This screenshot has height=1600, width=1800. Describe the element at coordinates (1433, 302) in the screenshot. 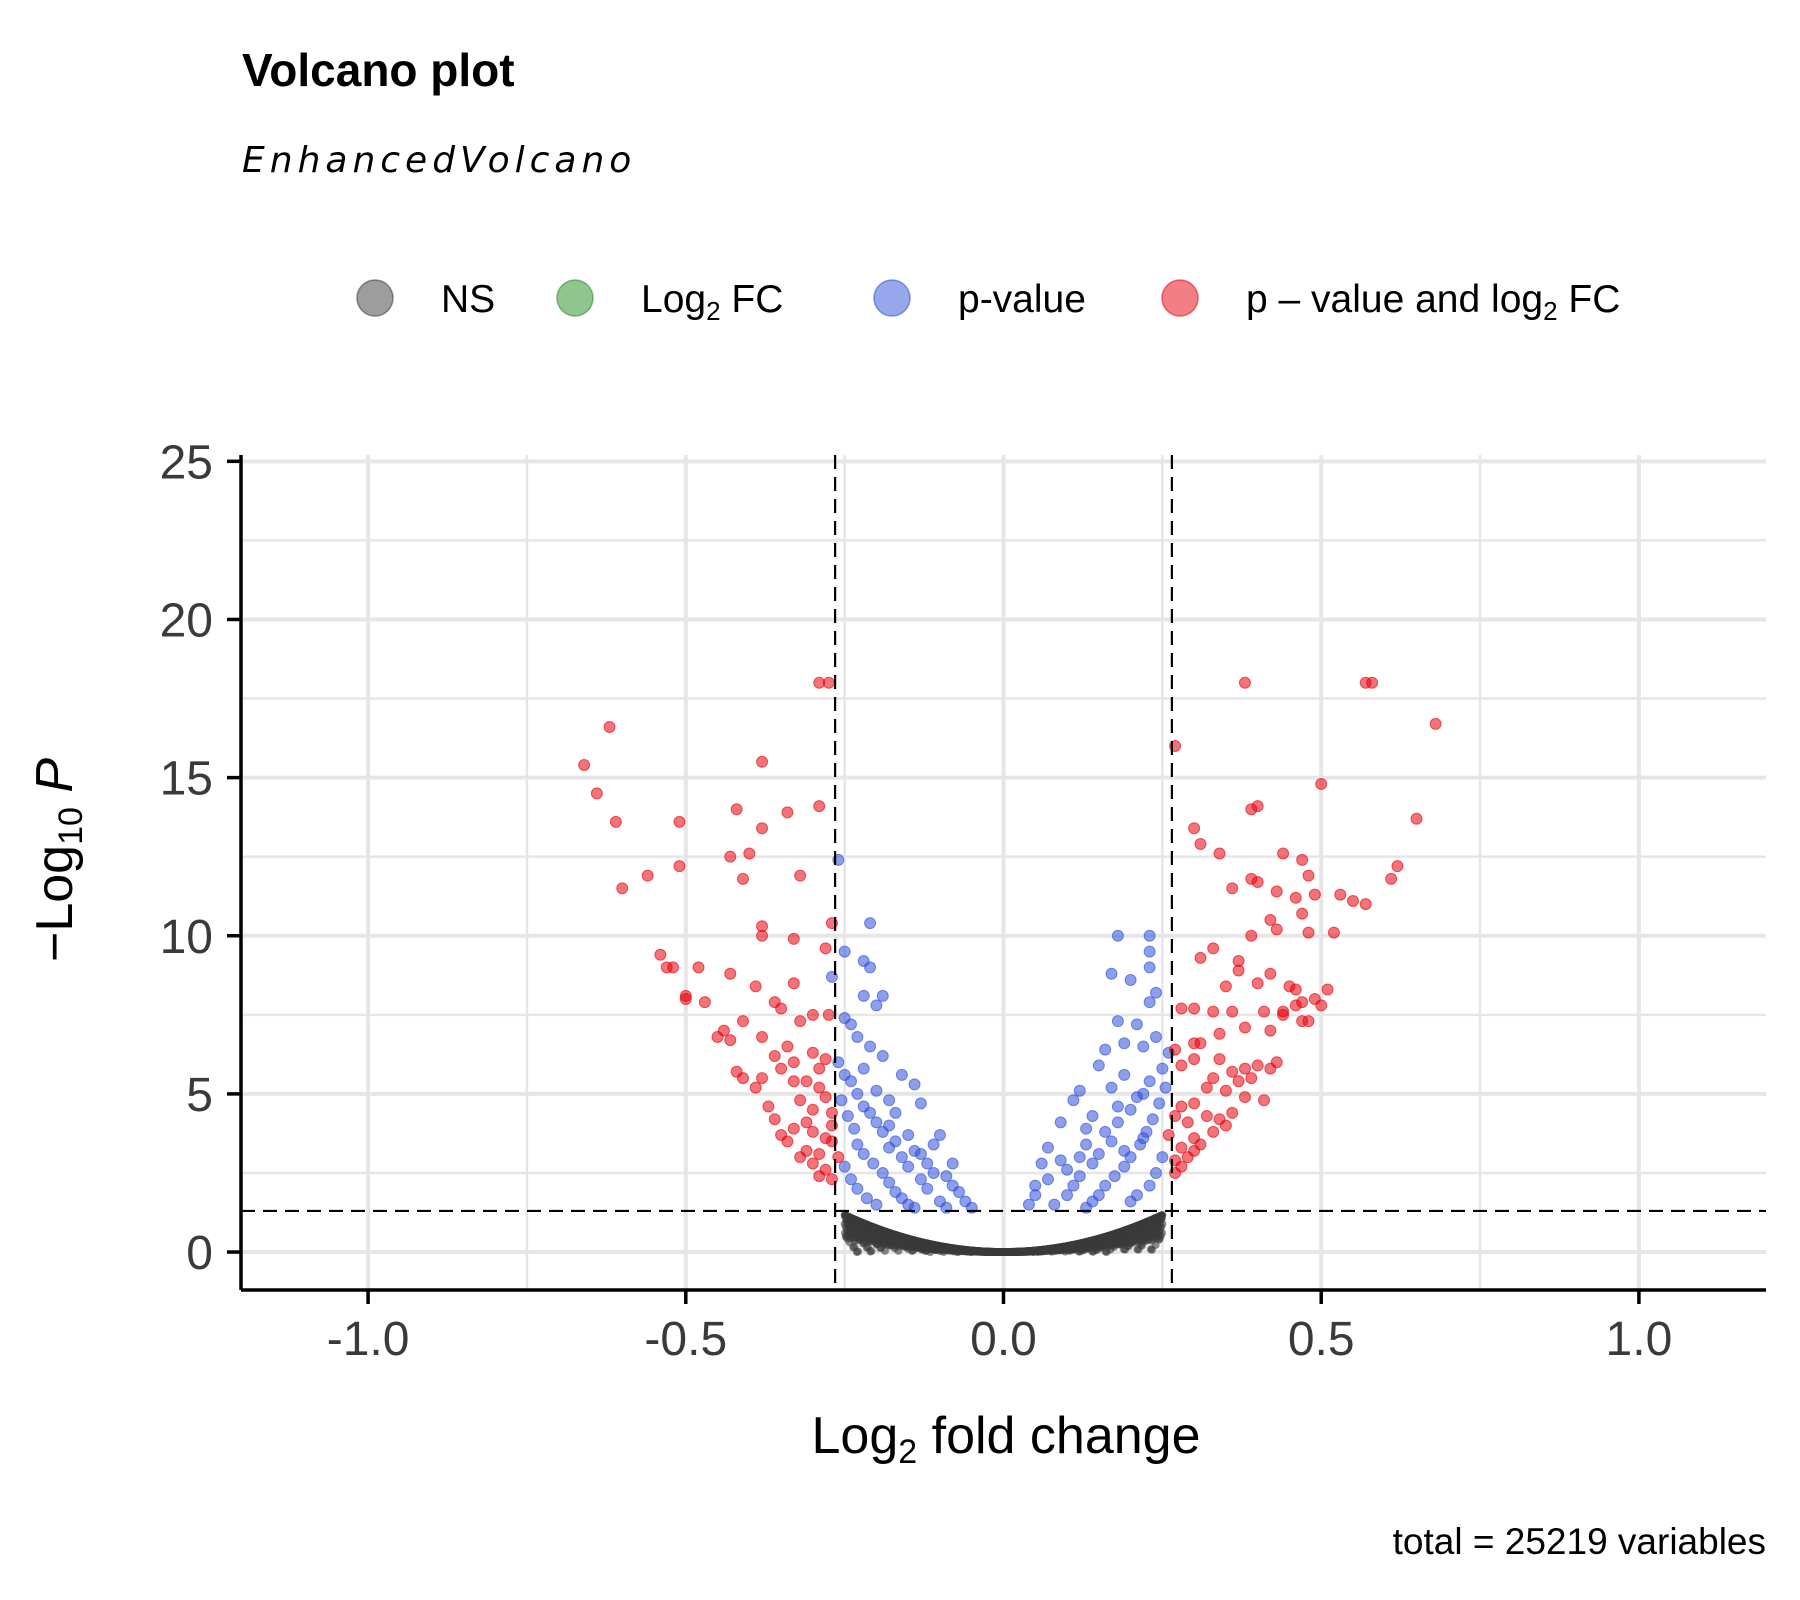

I see `legend-label-pfc: p – value and log2 FC` at that location.